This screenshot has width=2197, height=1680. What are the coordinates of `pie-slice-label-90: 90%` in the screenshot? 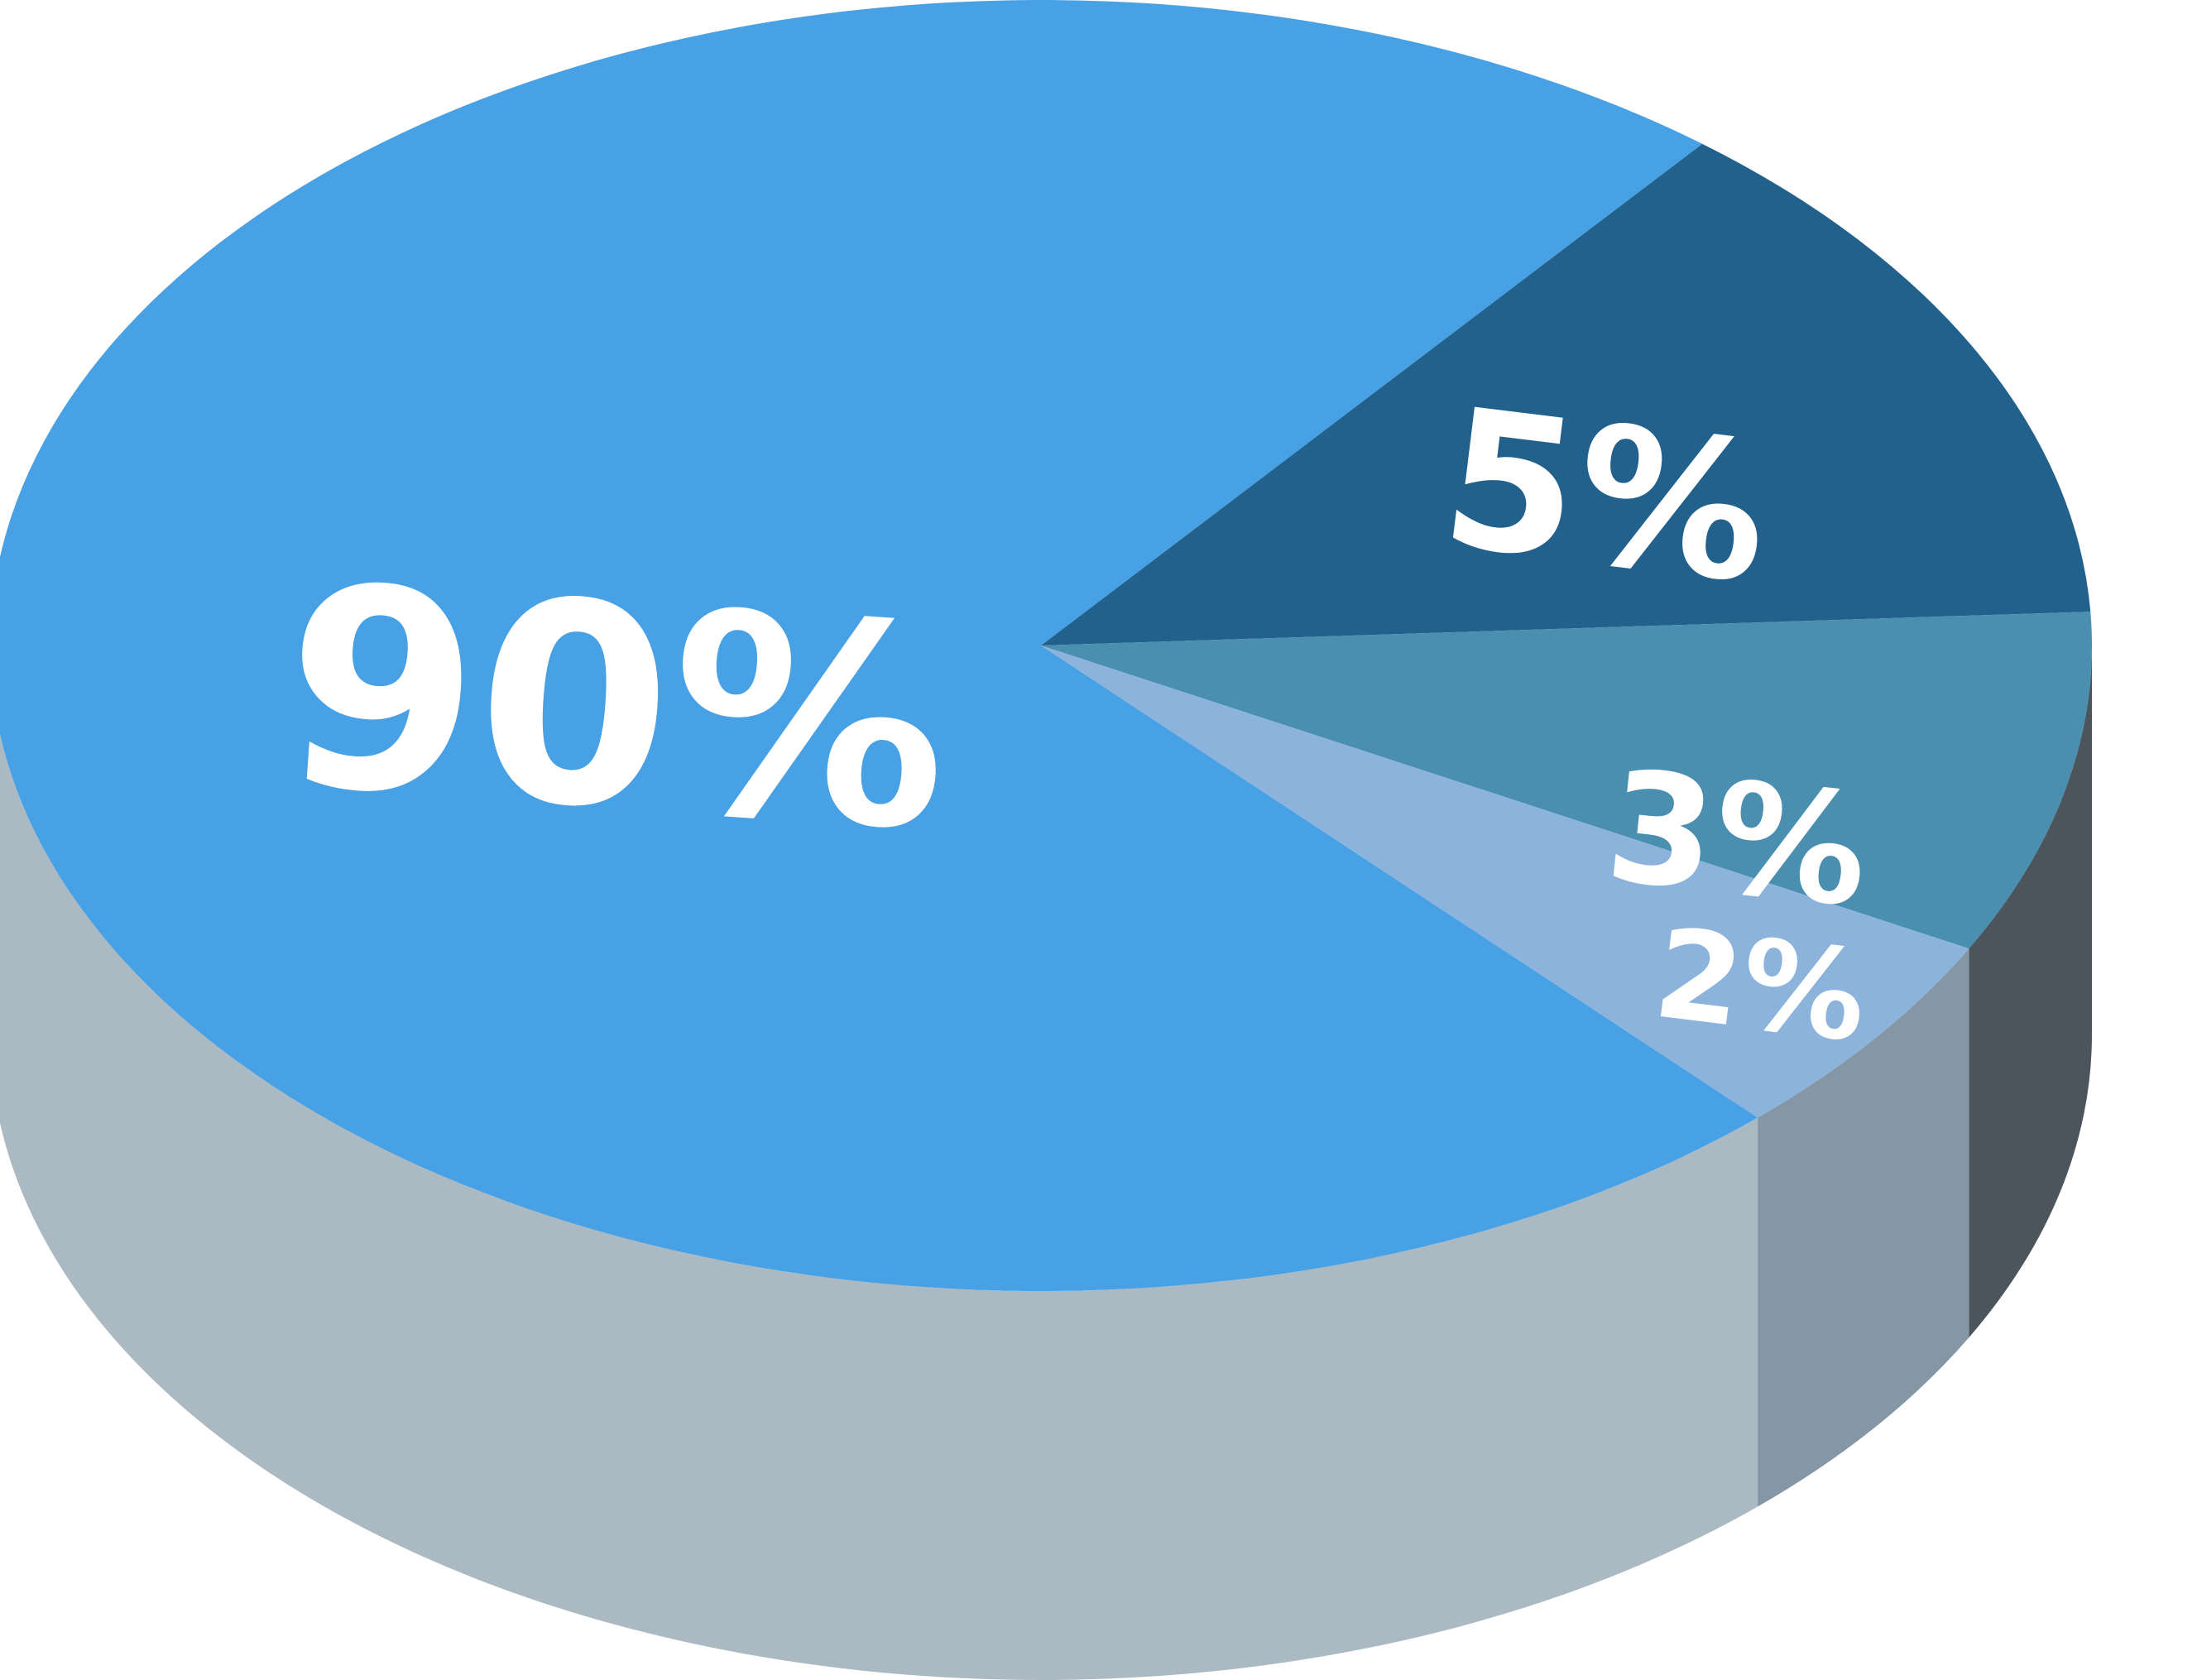 It's located at (616, 710).